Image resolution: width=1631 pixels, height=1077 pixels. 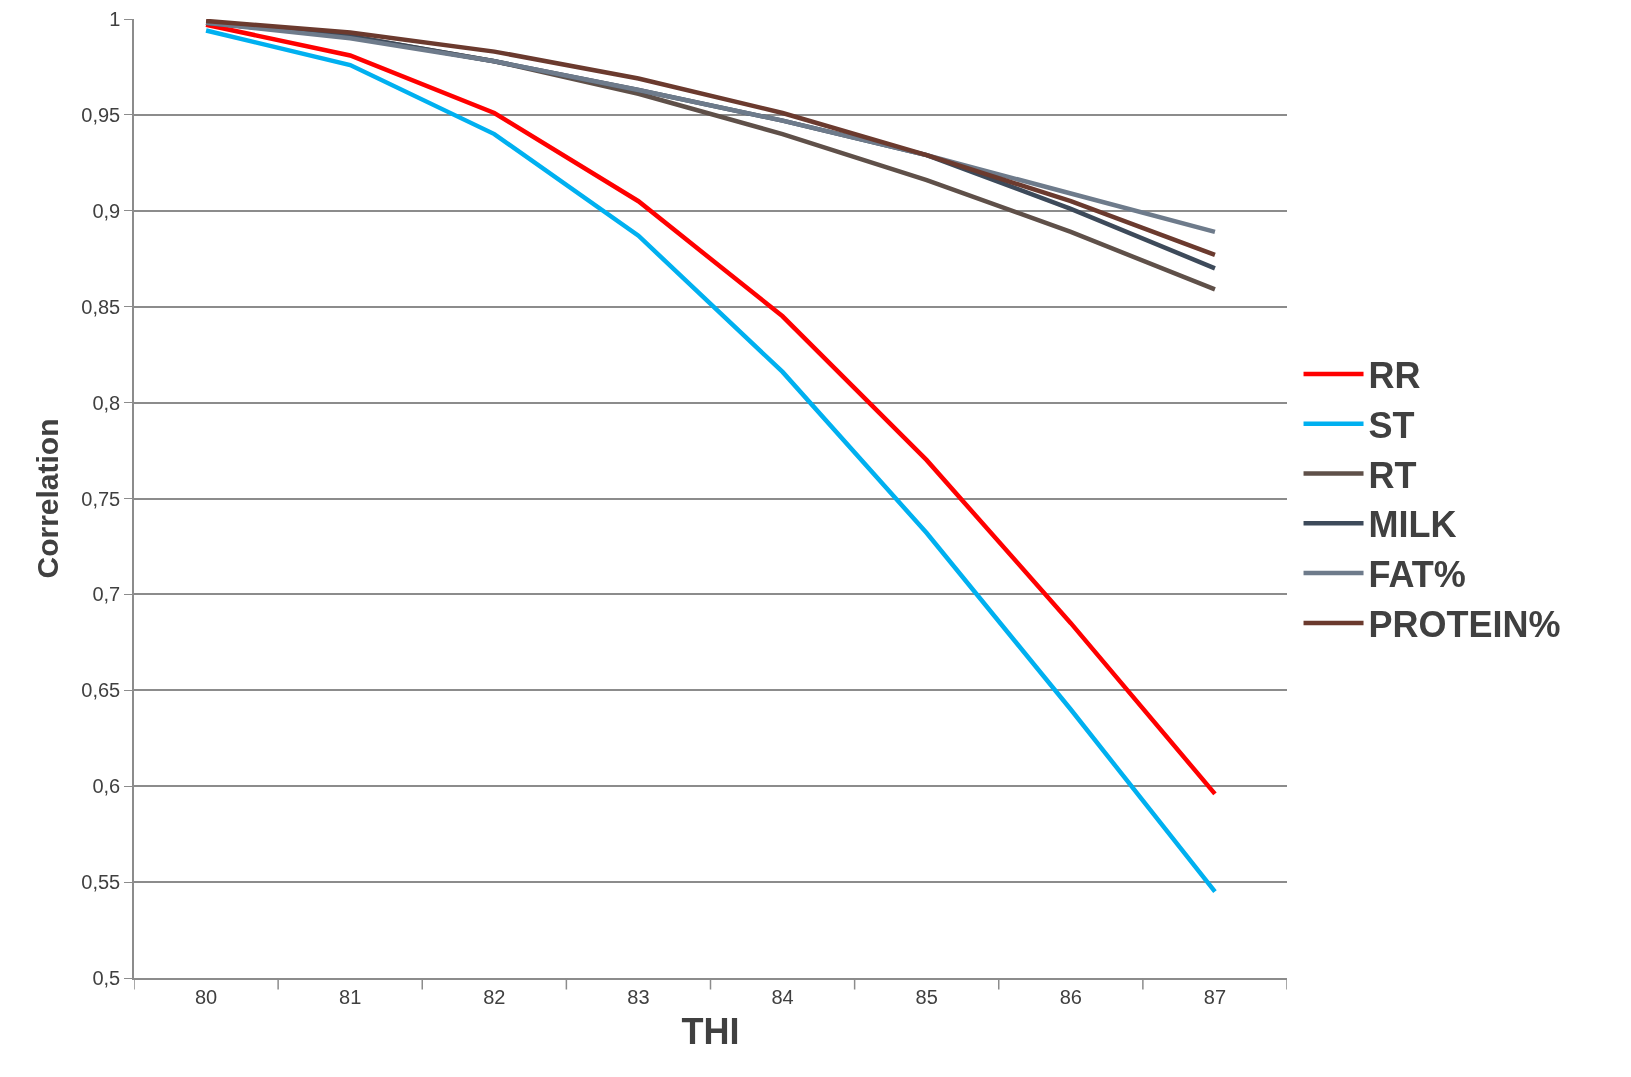 I want to click on x-tick-label: 85, so click(x=926, y=996).